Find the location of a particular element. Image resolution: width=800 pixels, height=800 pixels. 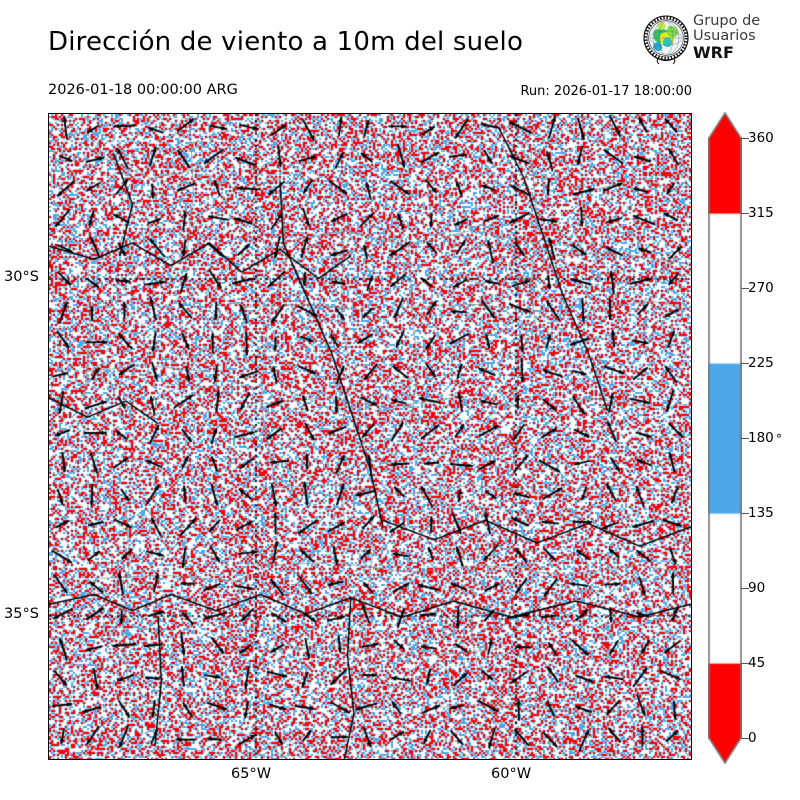

x-axis-tick-label: 60°W is located at coordinates (511, 774).